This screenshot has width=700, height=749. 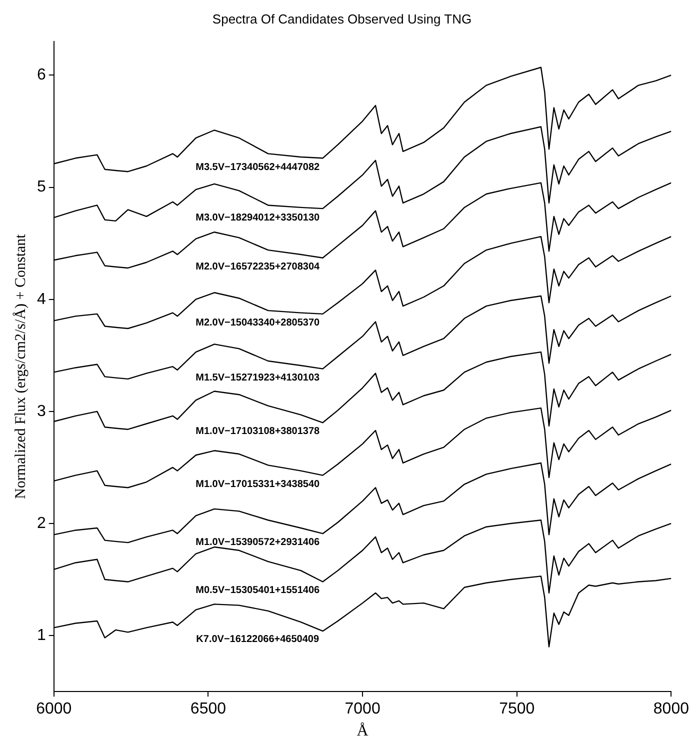 What do you see at coordinates (258, 323) in the screenshot?
I see `series-label: M2.0V−15043340+2805370` at bounding box center [258, 323].